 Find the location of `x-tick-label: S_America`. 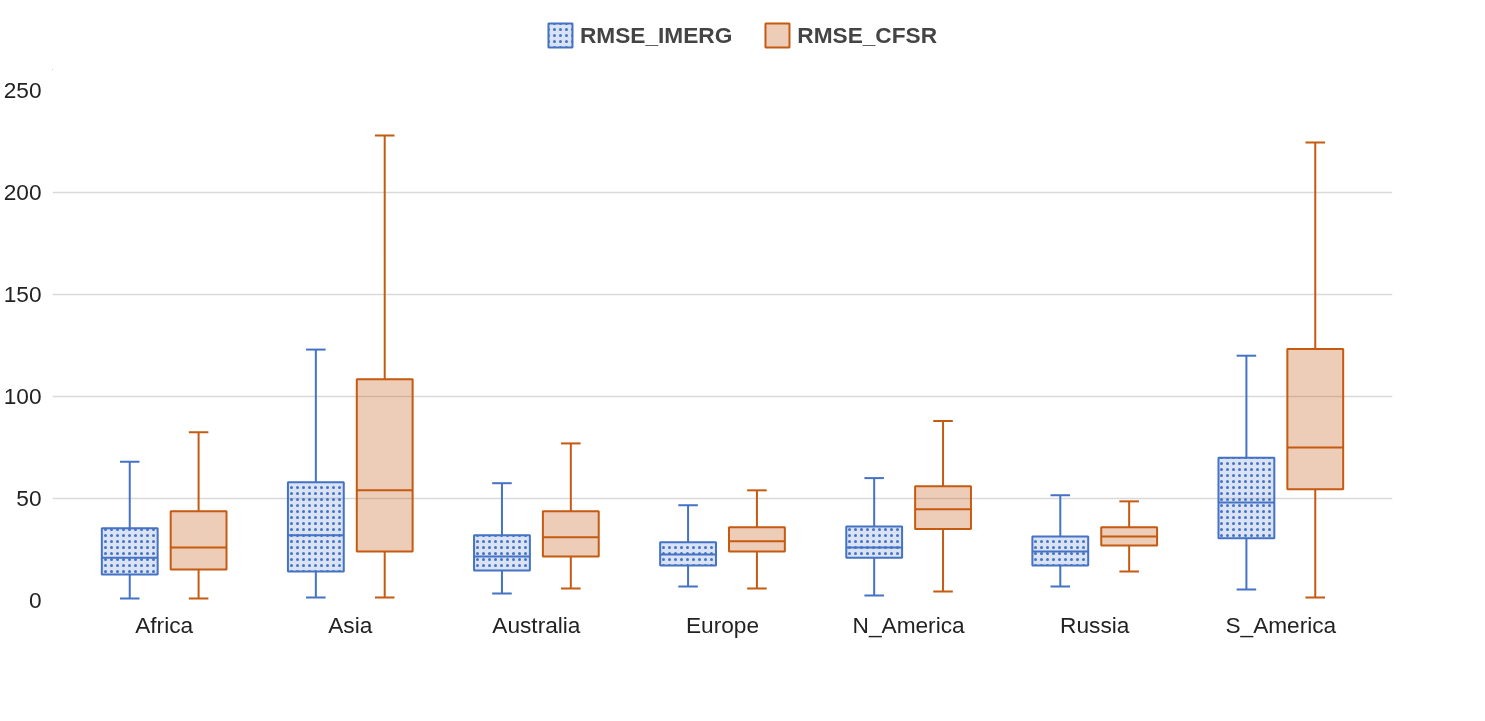

x-tick-label: S_America is located at coordinates (1281, 624).